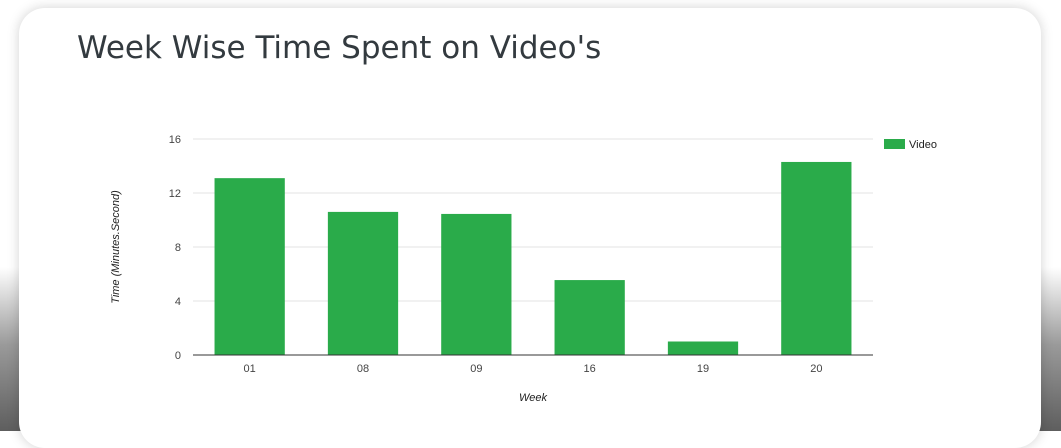  What do you see at coordinates (590, 369) in the screenshot?
I see `x-tick-label: 16` at bounding box center [590, 369].